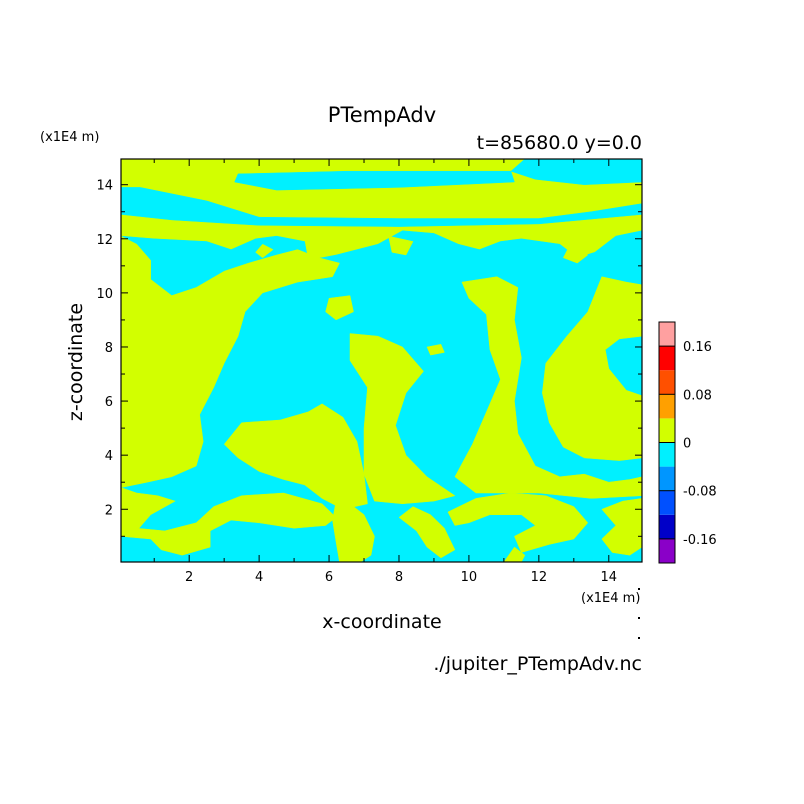  Describe the element at coordinates (329, 577) in the screenshot. I see `x-tick-label: 6` at that location.